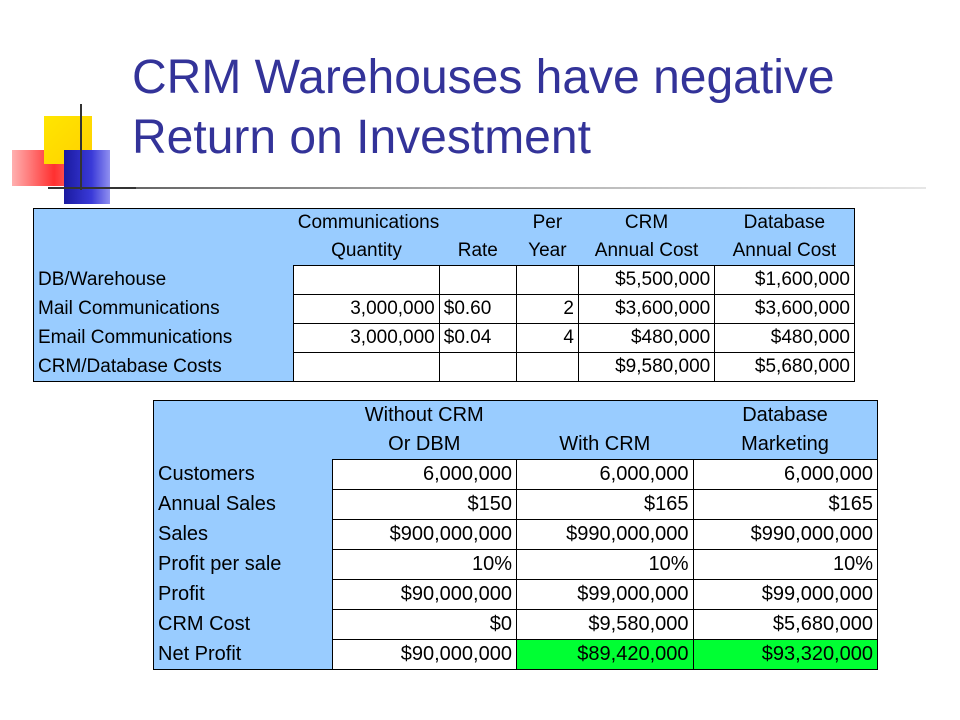 The width and height of the screenshot is (960, 720). I want to click on row-label: Email Communications, so click(135, 337).